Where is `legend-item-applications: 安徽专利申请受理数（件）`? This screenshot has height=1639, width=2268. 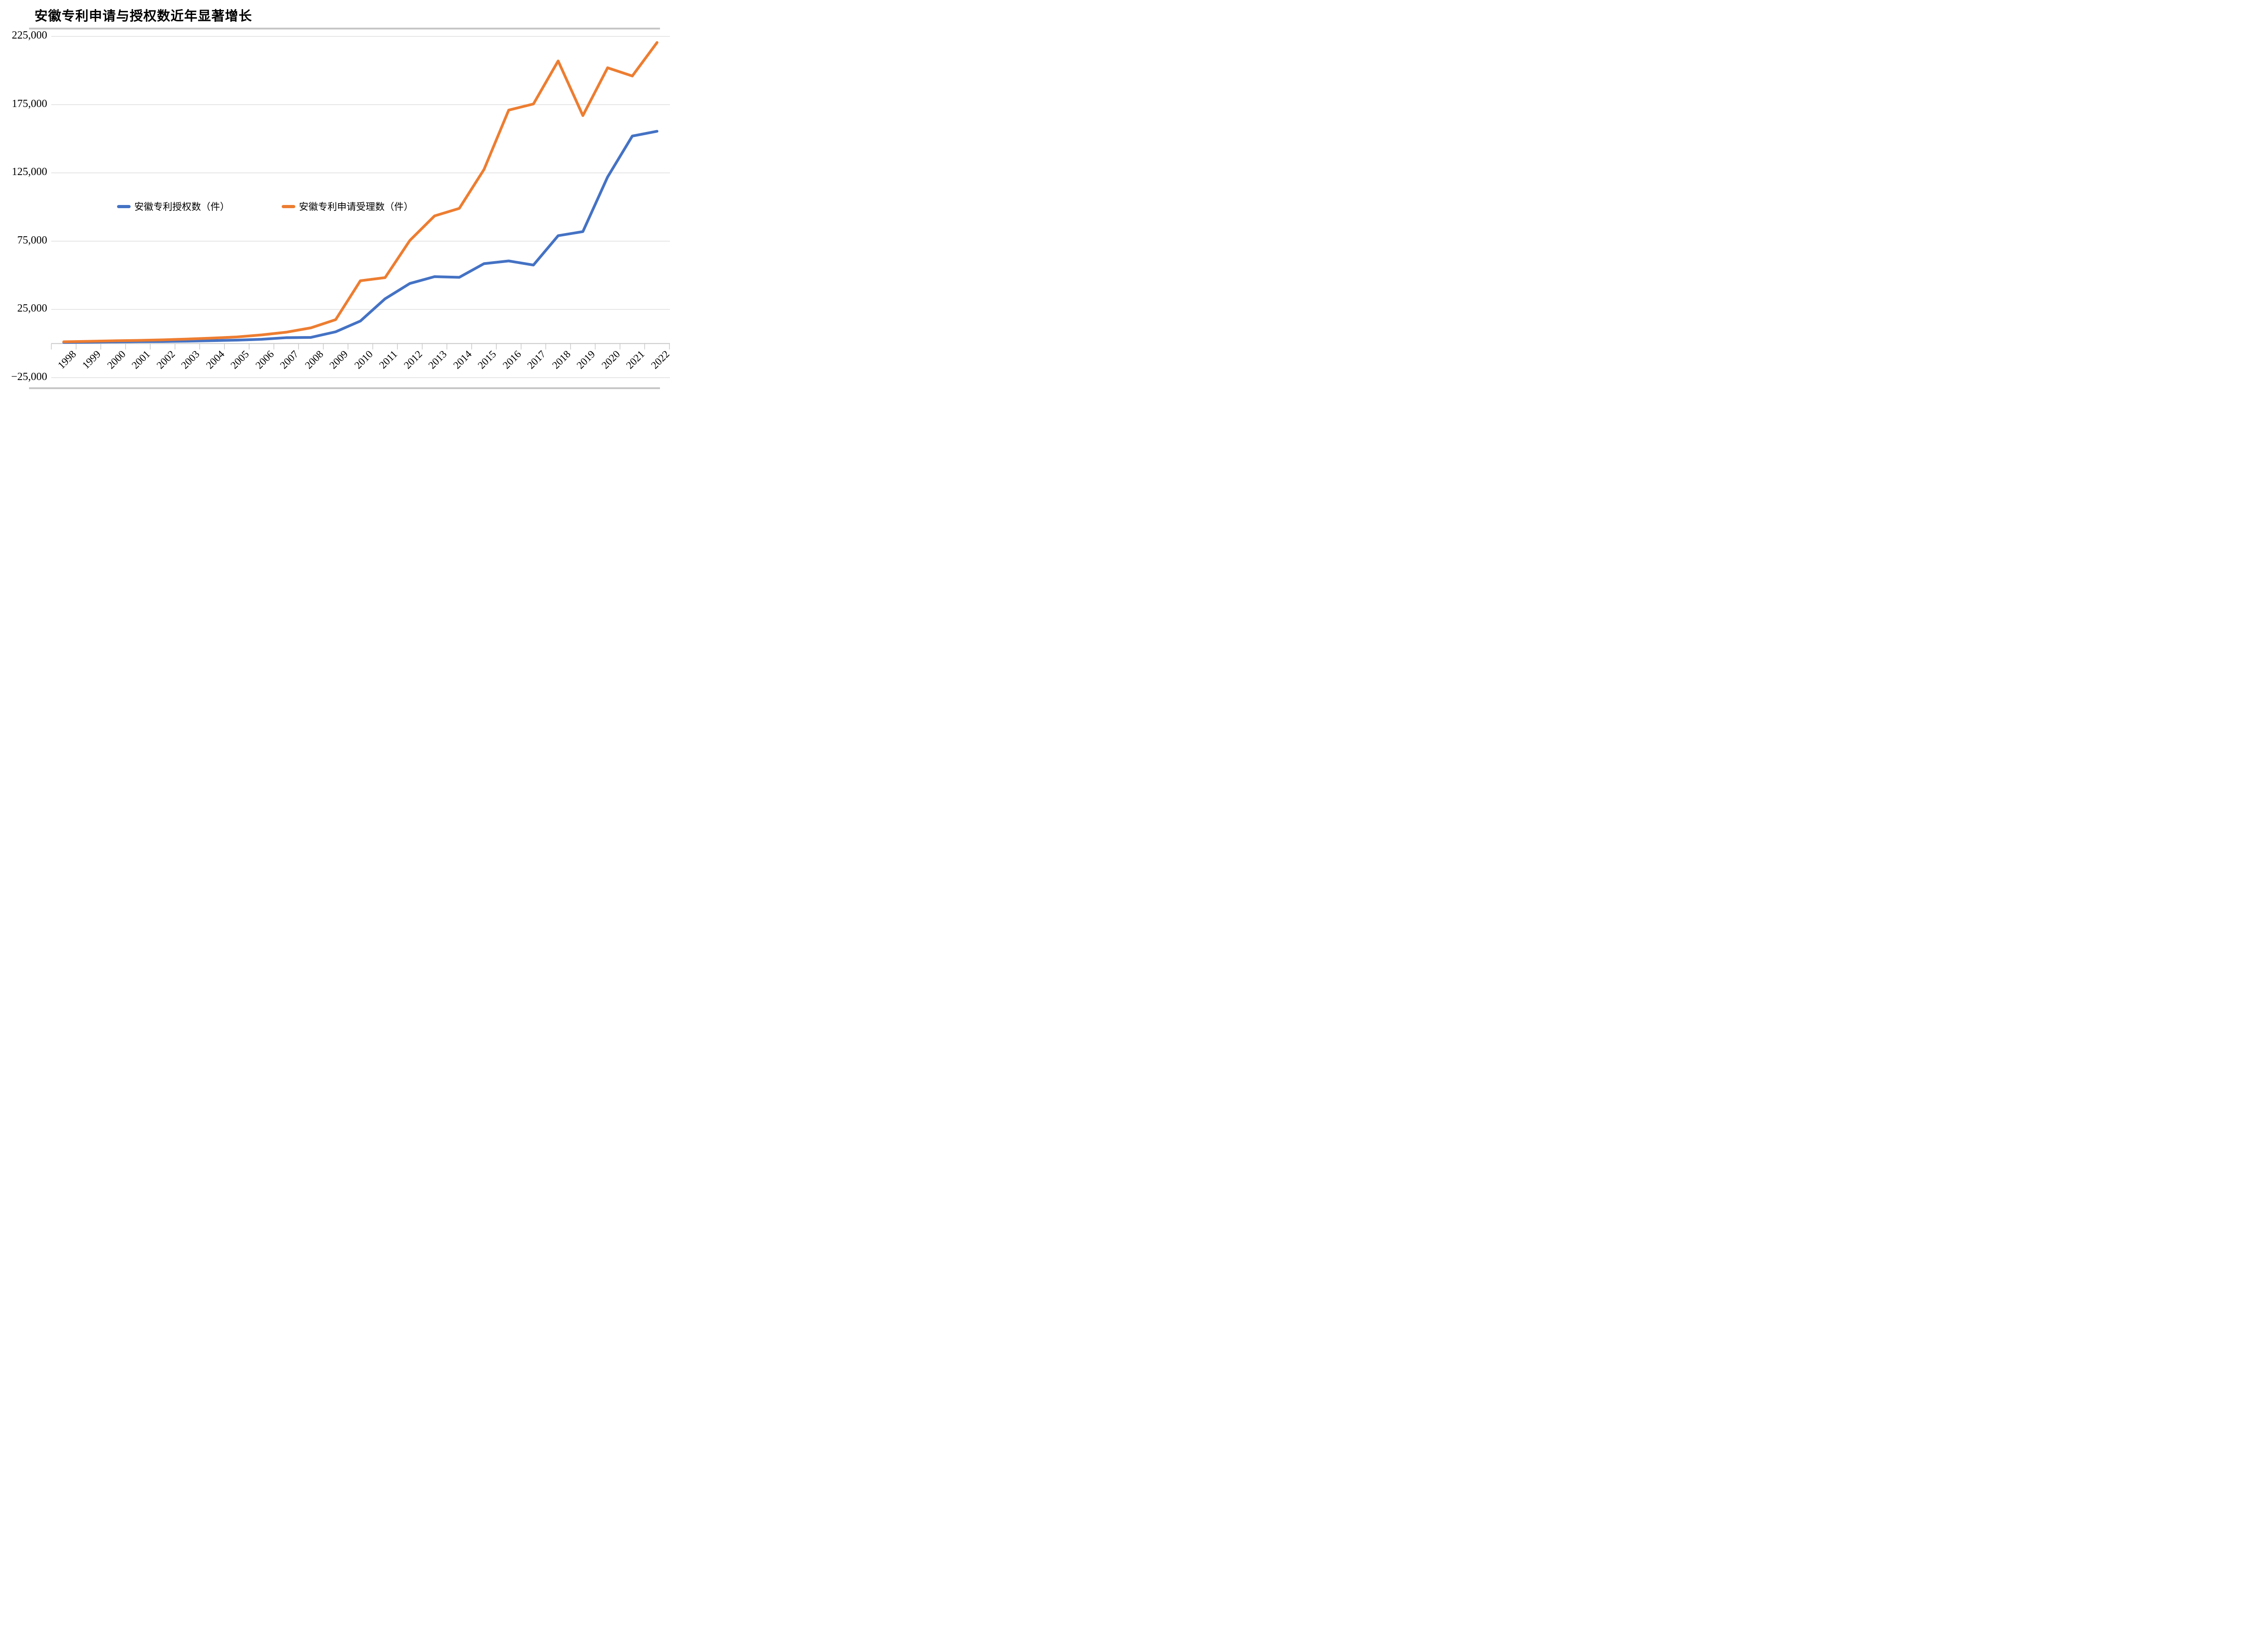 legend-item-applications: 安徽专利申请受理数（件） is located at coordinates (347, 206).